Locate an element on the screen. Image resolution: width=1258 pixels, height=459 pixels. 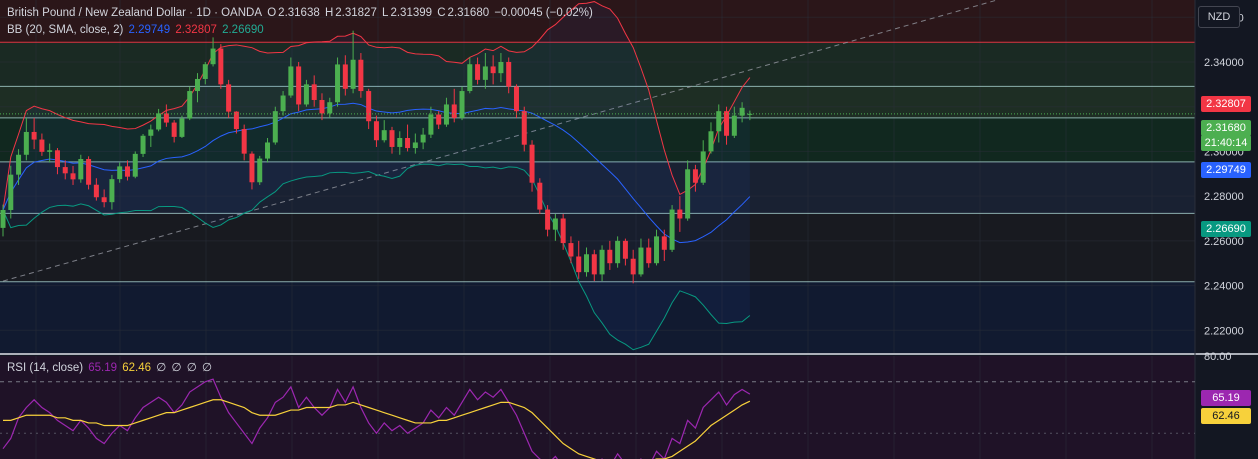
rsi-ma-line is located at coordinates (377, 429).